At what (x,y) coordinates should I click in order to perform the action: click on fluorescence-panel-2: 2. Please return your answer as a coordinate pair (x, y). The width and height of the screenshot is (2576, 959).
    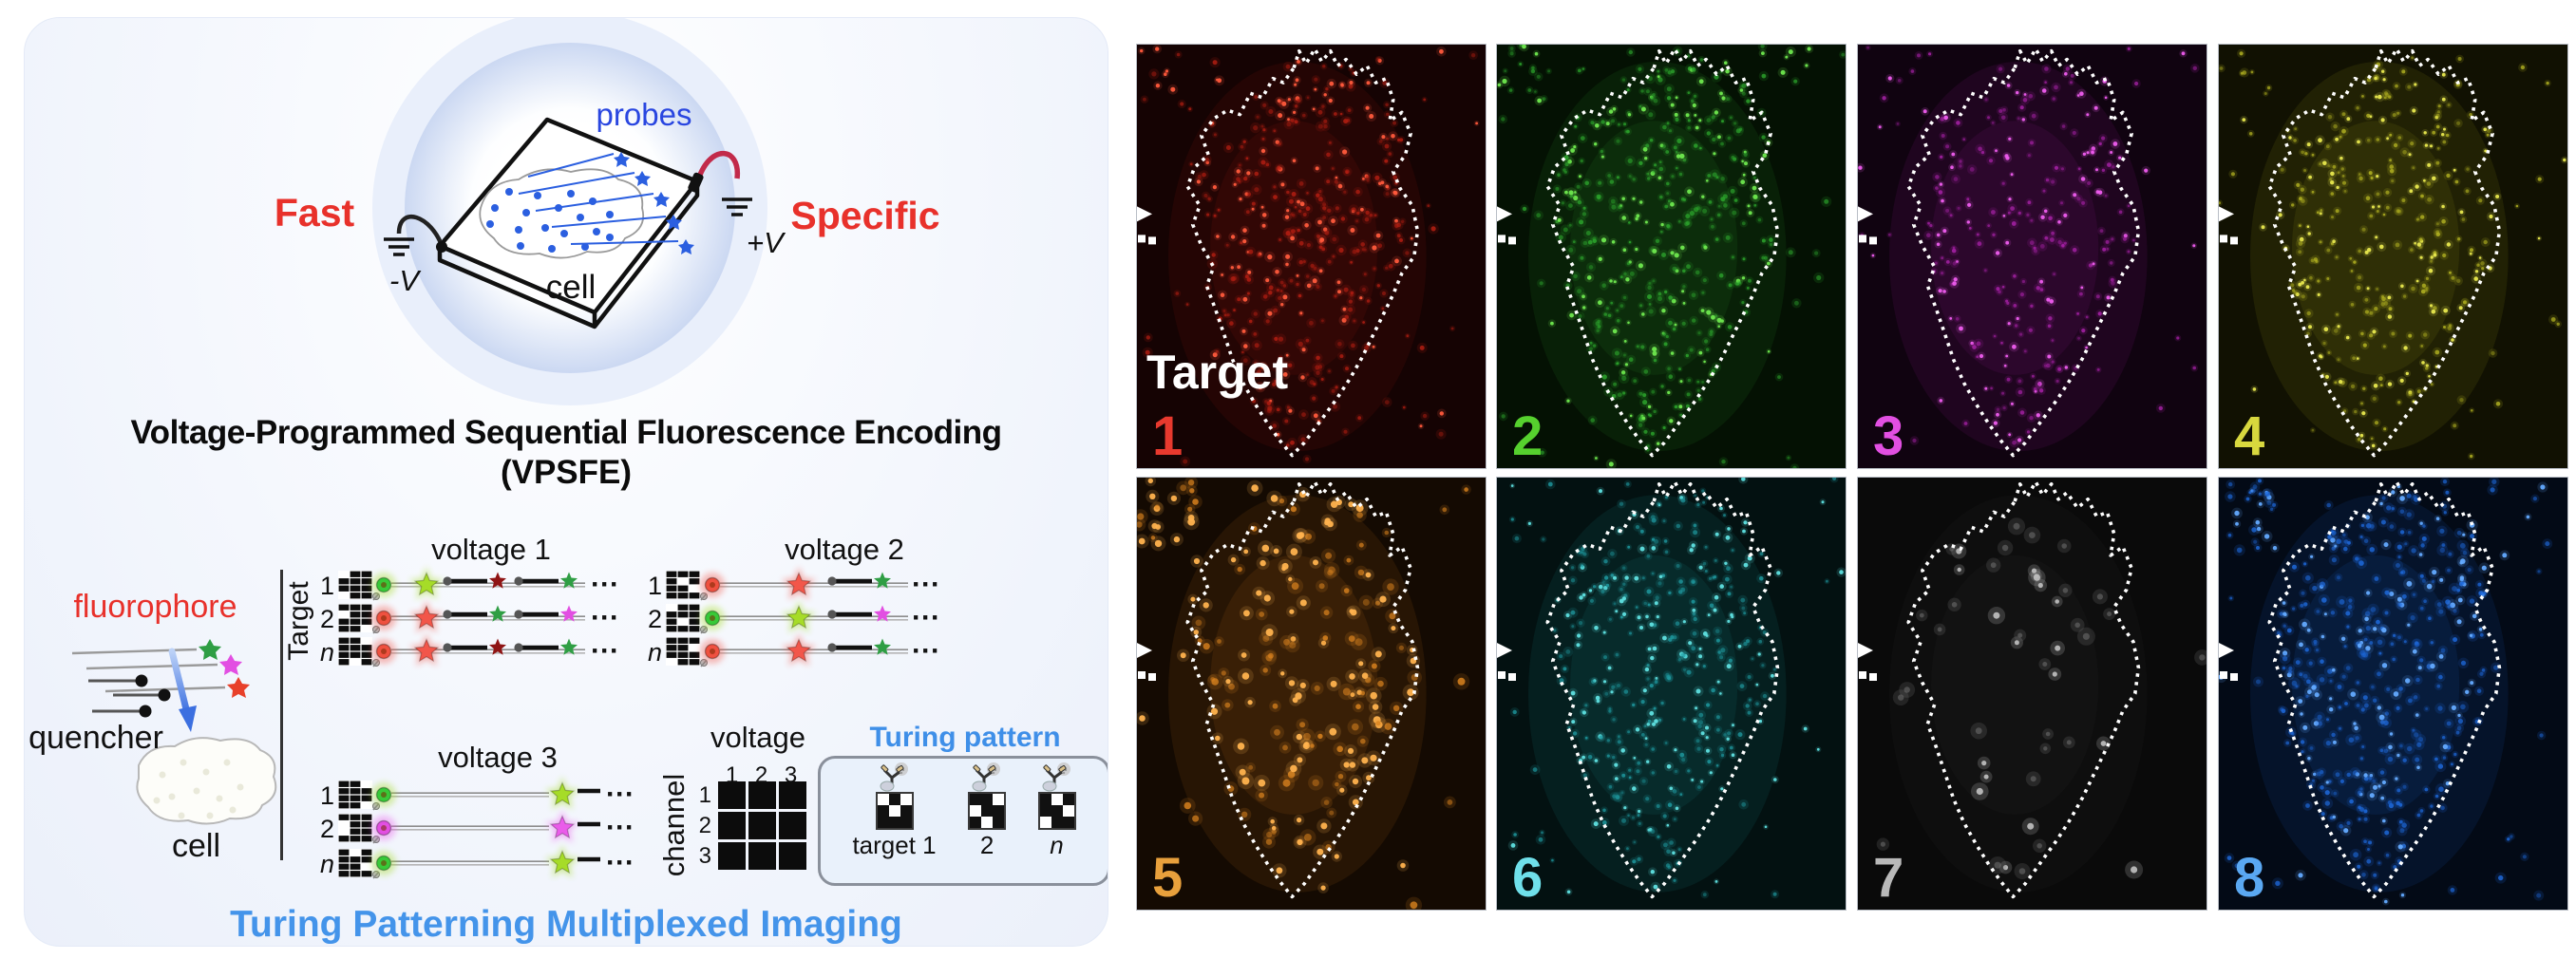
    Looking at the image, I should click on (1671, 256).